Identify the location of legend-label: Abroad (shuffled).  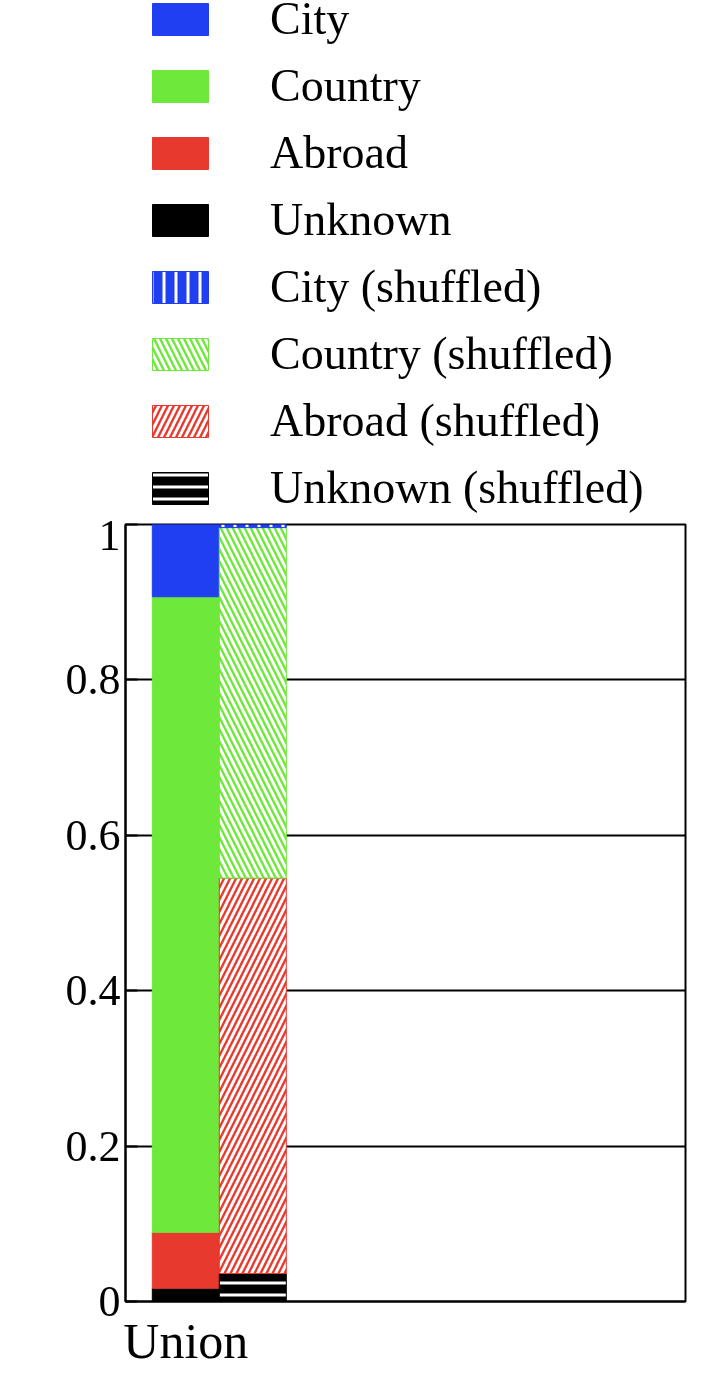
(435, 420).